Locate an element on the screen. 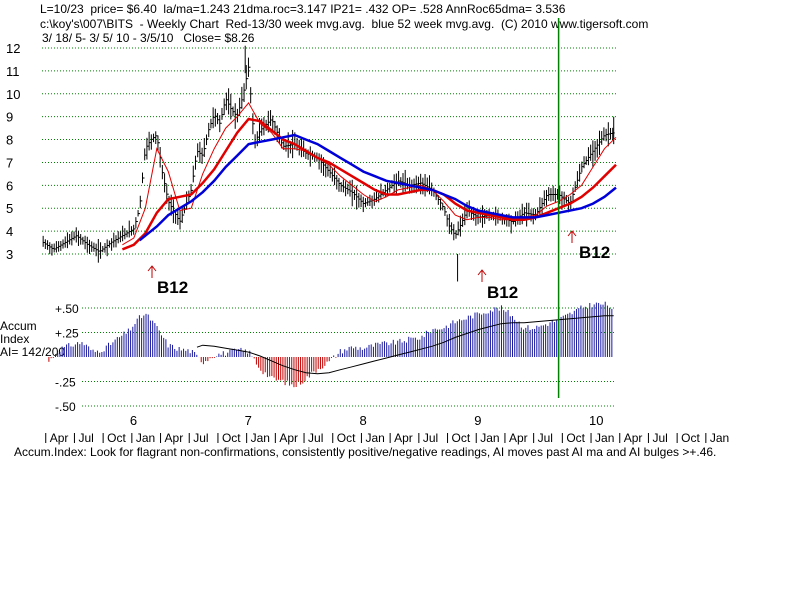 This screenshot has width=800, height=600. y-tick-label: 5 is located at coordinates (9, 208).